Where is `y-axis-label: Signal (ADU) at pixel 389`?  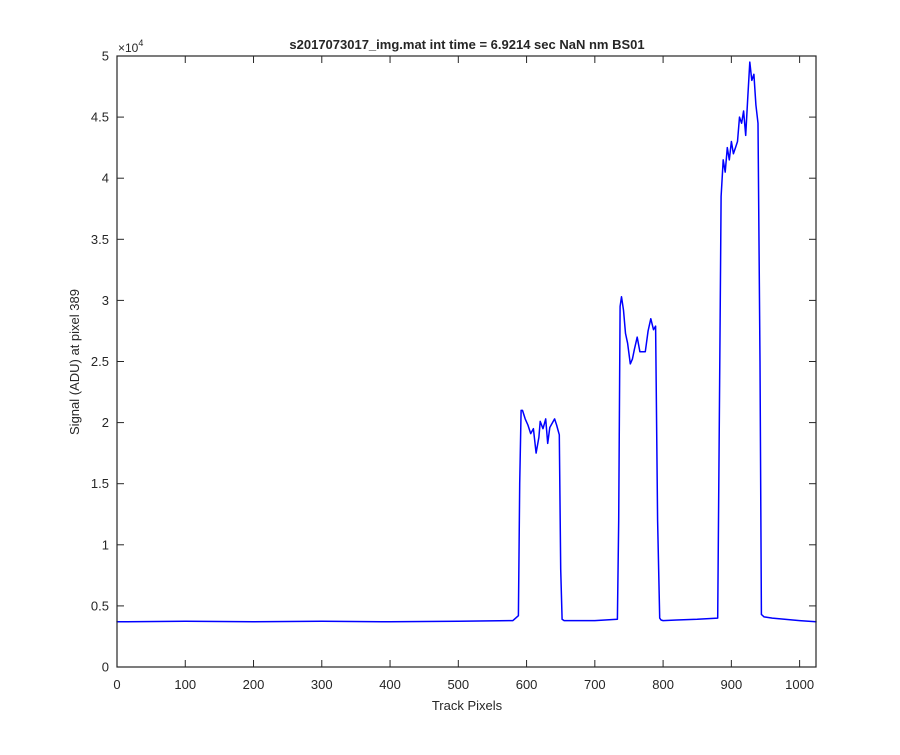
y-axis-label: Signal (ADU) at pixel 389 is located at coordinates (74, 362).